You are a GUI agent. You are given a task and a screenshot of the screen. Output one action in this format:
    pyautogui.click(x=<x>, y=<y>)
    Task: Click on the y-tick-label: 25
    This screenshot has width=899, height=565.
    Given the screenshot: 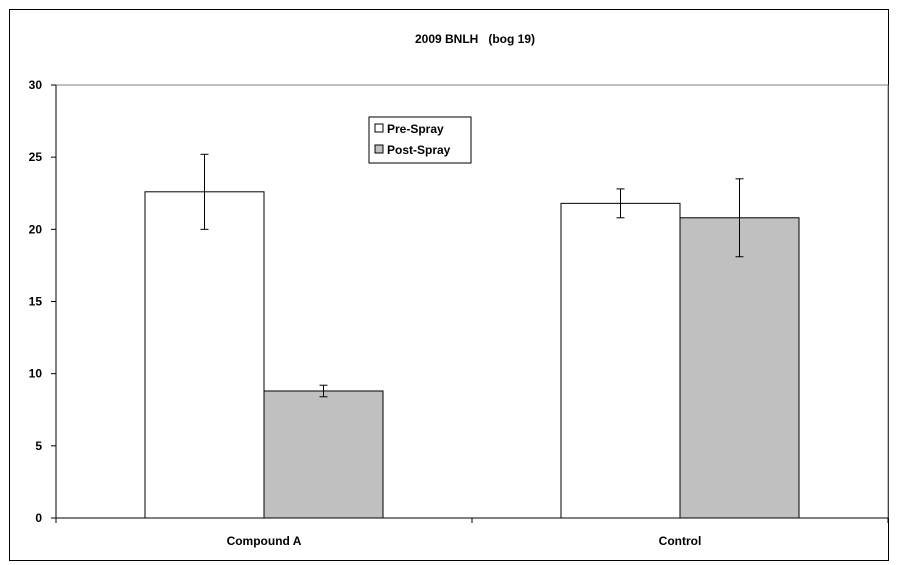 What is the action you would take?
    pyautogui.click(x=36, y=157)
    